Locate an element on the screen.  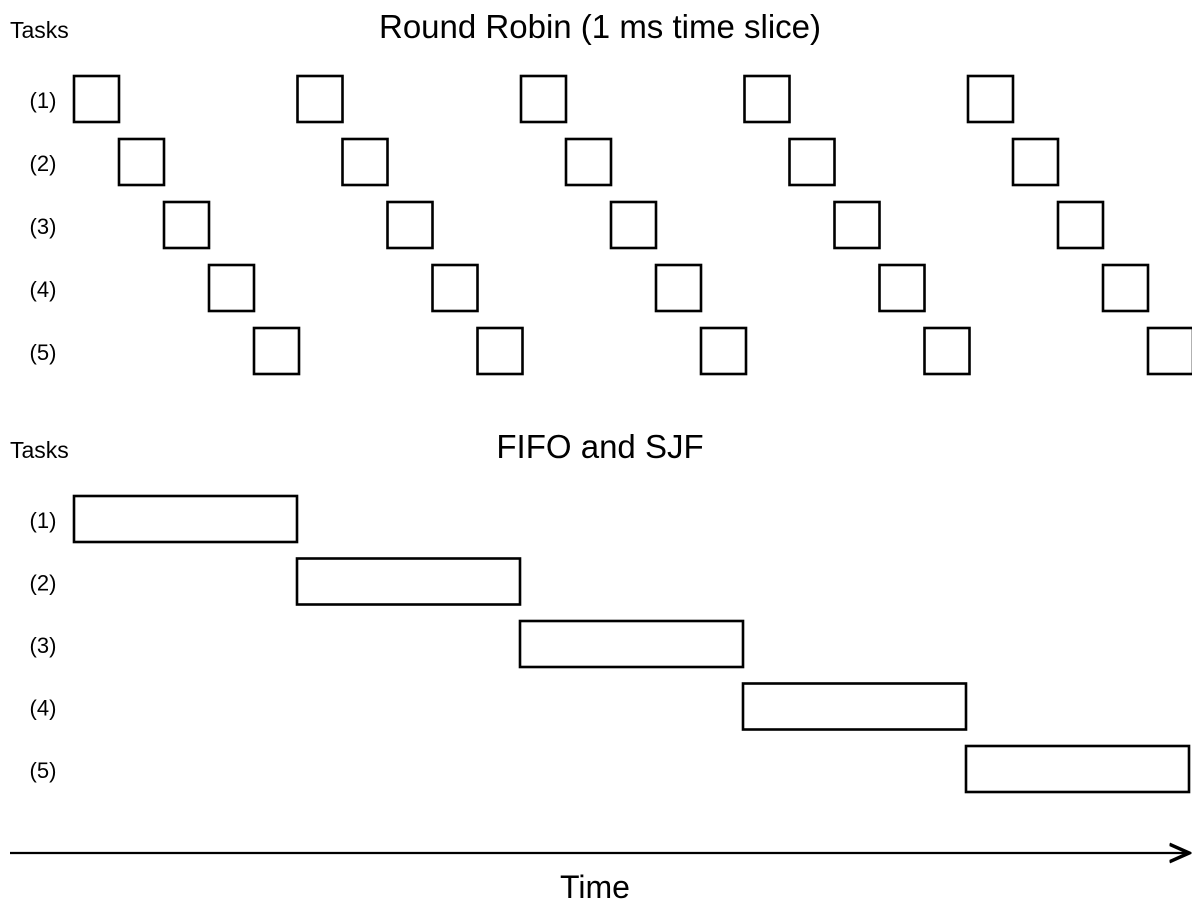
fifo-row-label: (5) is located at coordinates (43, 770).